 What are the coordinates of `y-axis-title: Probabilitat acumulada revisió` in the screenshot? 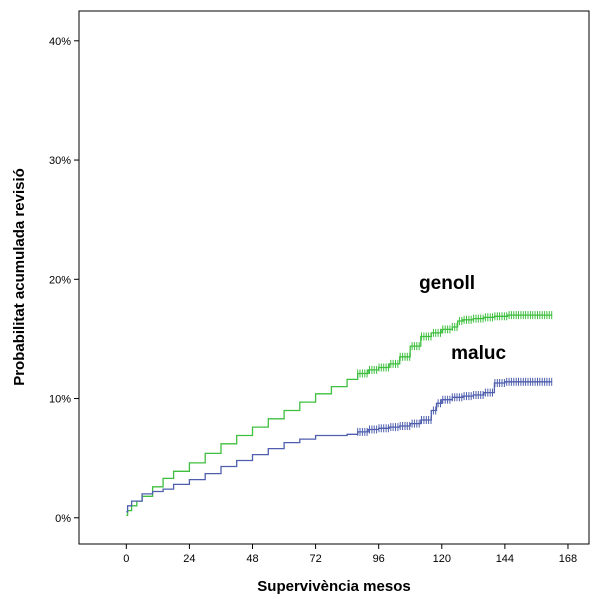 It's located at (19, 277).